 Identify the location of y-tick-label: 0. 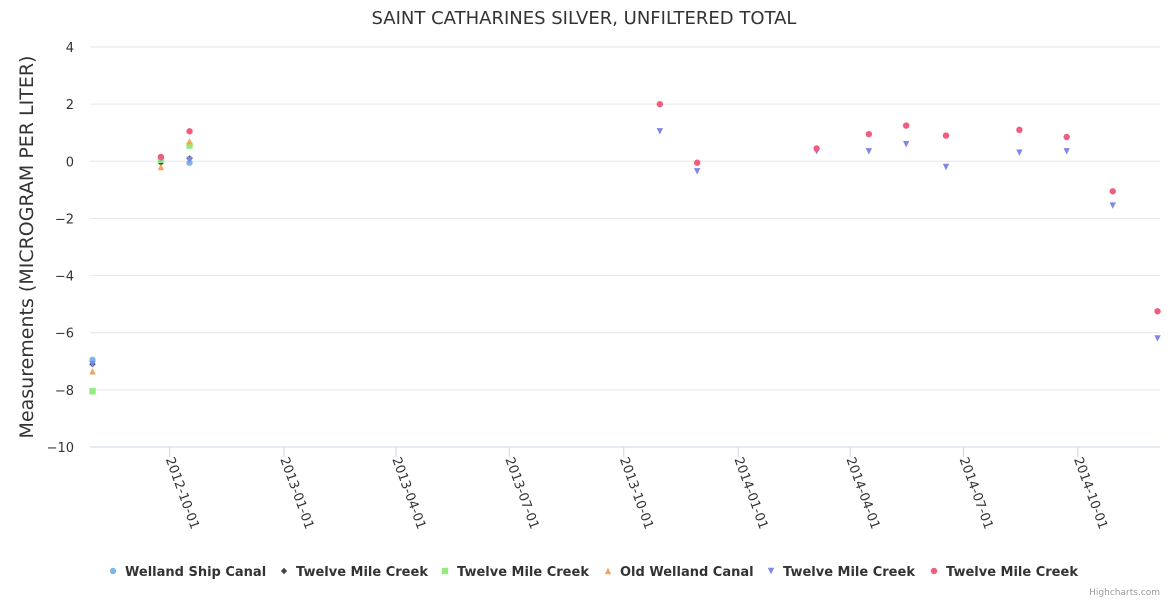
(70, 162).